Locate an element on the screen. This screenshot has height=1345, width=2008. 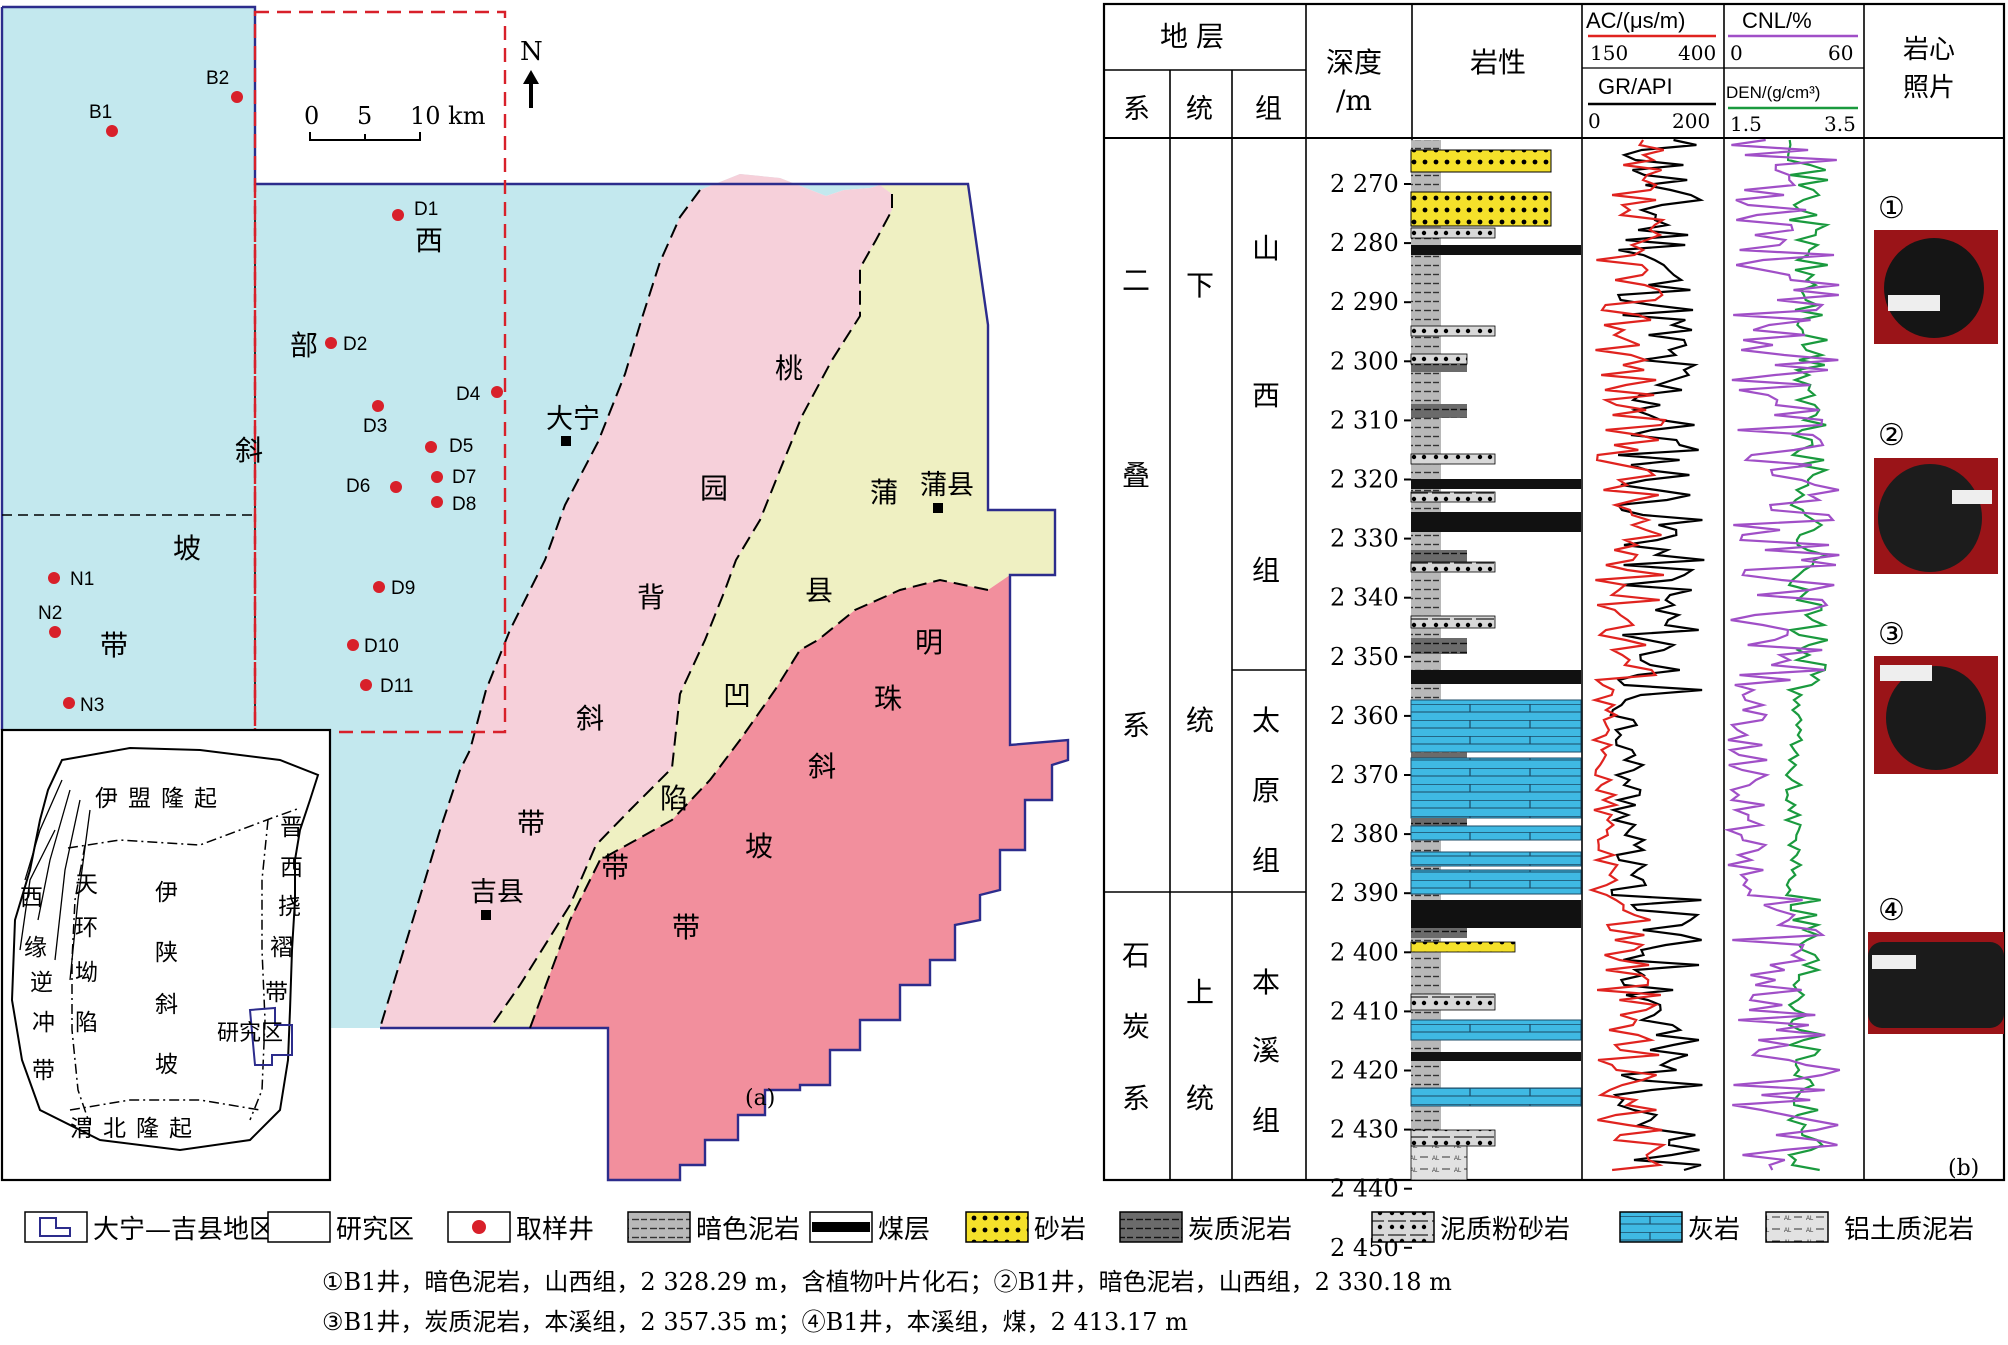
scale-bar: 0 5 10 km is located at coordinates (395, 121).